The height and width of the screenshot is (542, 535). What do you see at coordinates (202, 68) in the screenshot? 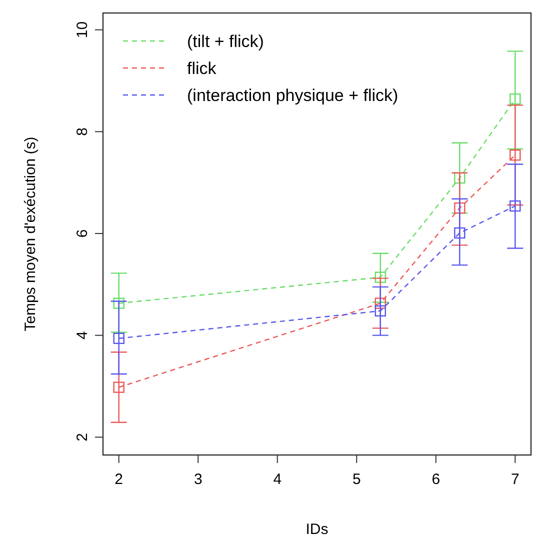
I see `legend-label: flick` at bounding box center [202, 68].